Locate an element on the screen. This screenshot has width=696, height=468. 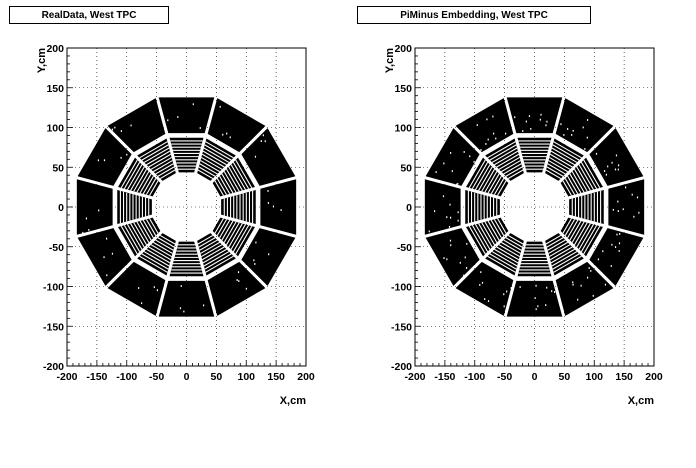
y-tick-label: -150 is located at coordinates (401, 327).